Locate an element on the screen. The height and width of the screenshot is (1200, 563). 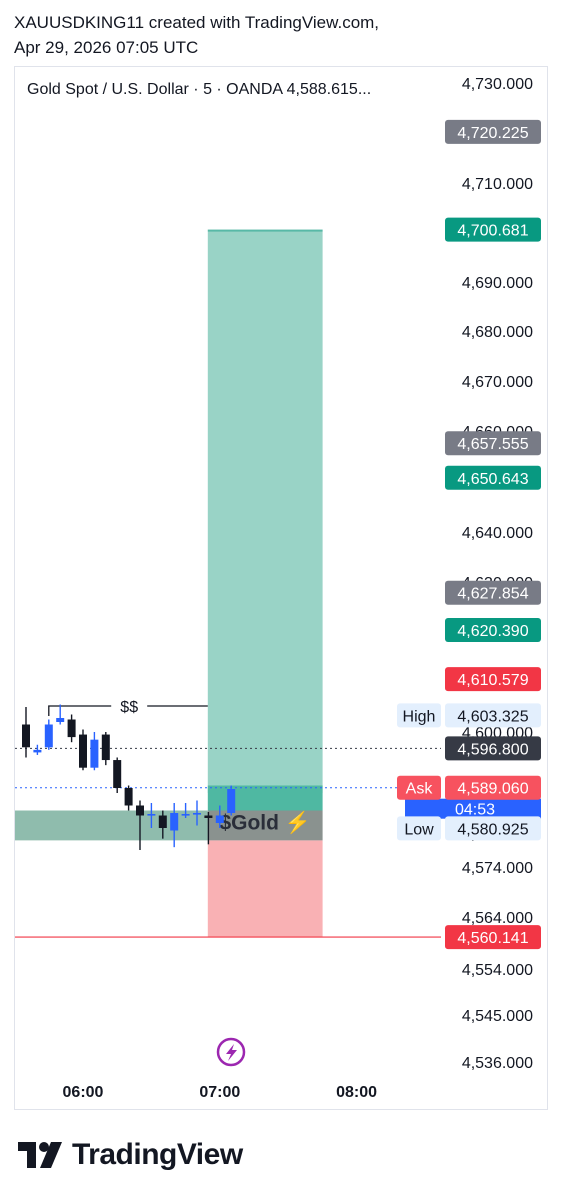
price-label-text: 4,657.555 is located at coordinates (492, 444).